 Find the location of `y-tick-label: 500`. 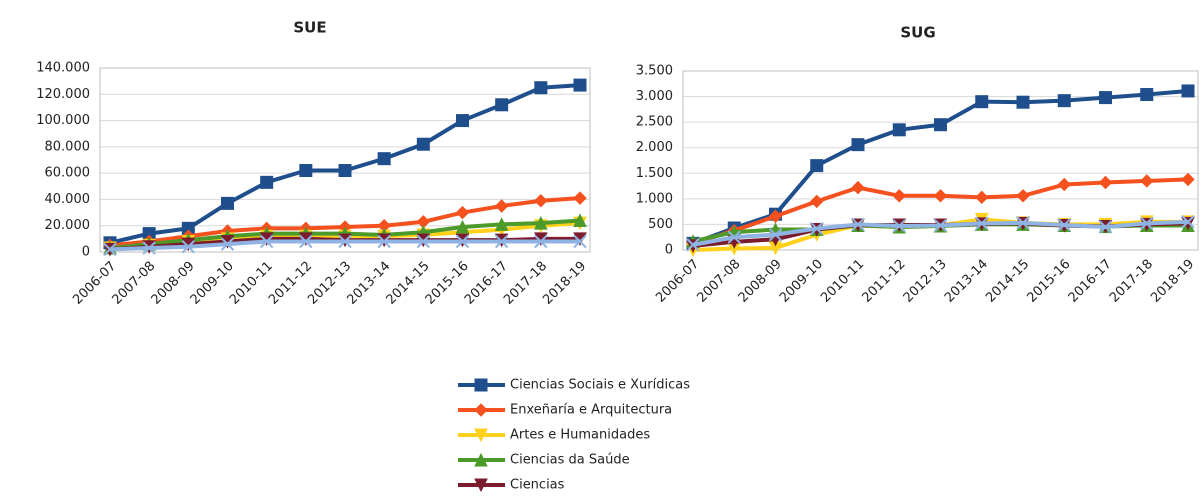

y-tick-label: 500 is located at coordinates (660, 224).